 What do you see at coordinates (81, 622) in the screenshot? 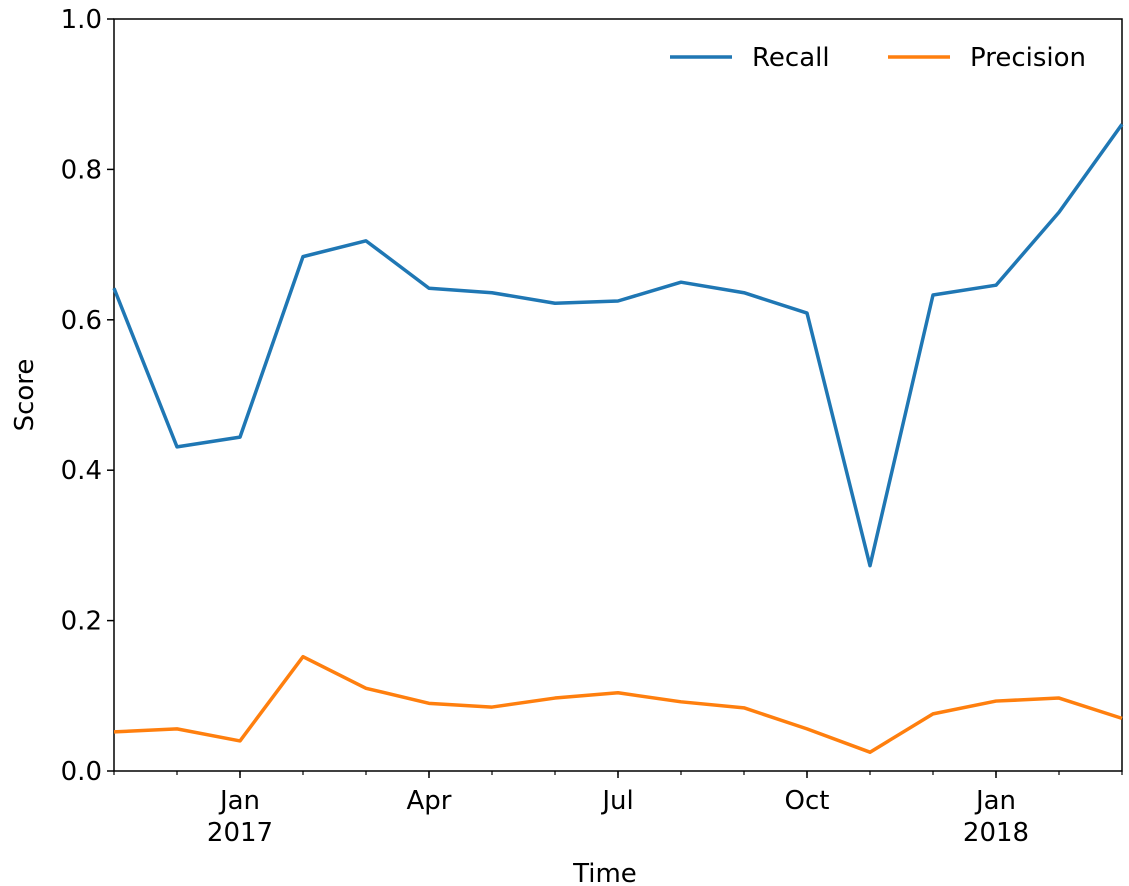
I see `y-tick-label: 0.2` at bounding box center [81, 622].